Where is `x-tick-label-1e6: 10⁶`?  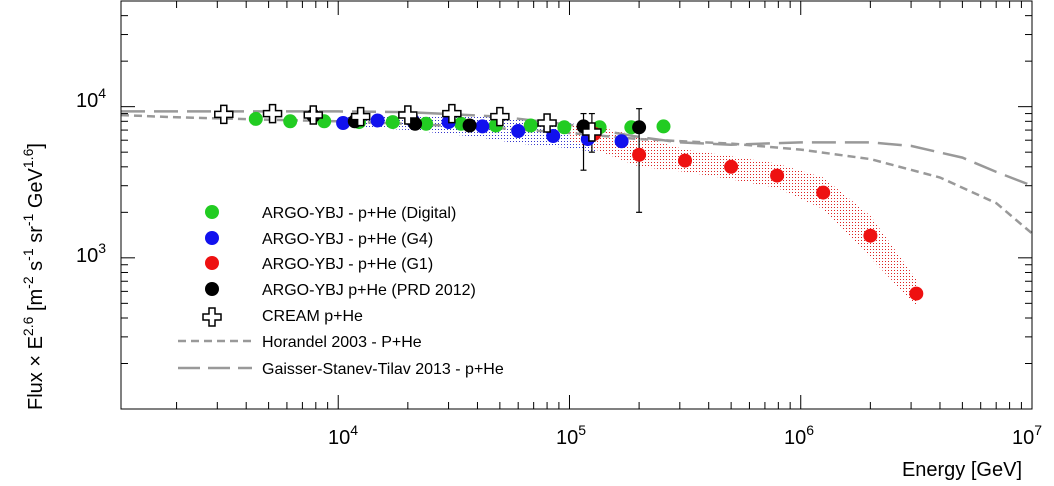 x-tick-label-1e6: 10⁶ is located at coordinates (799, 435).